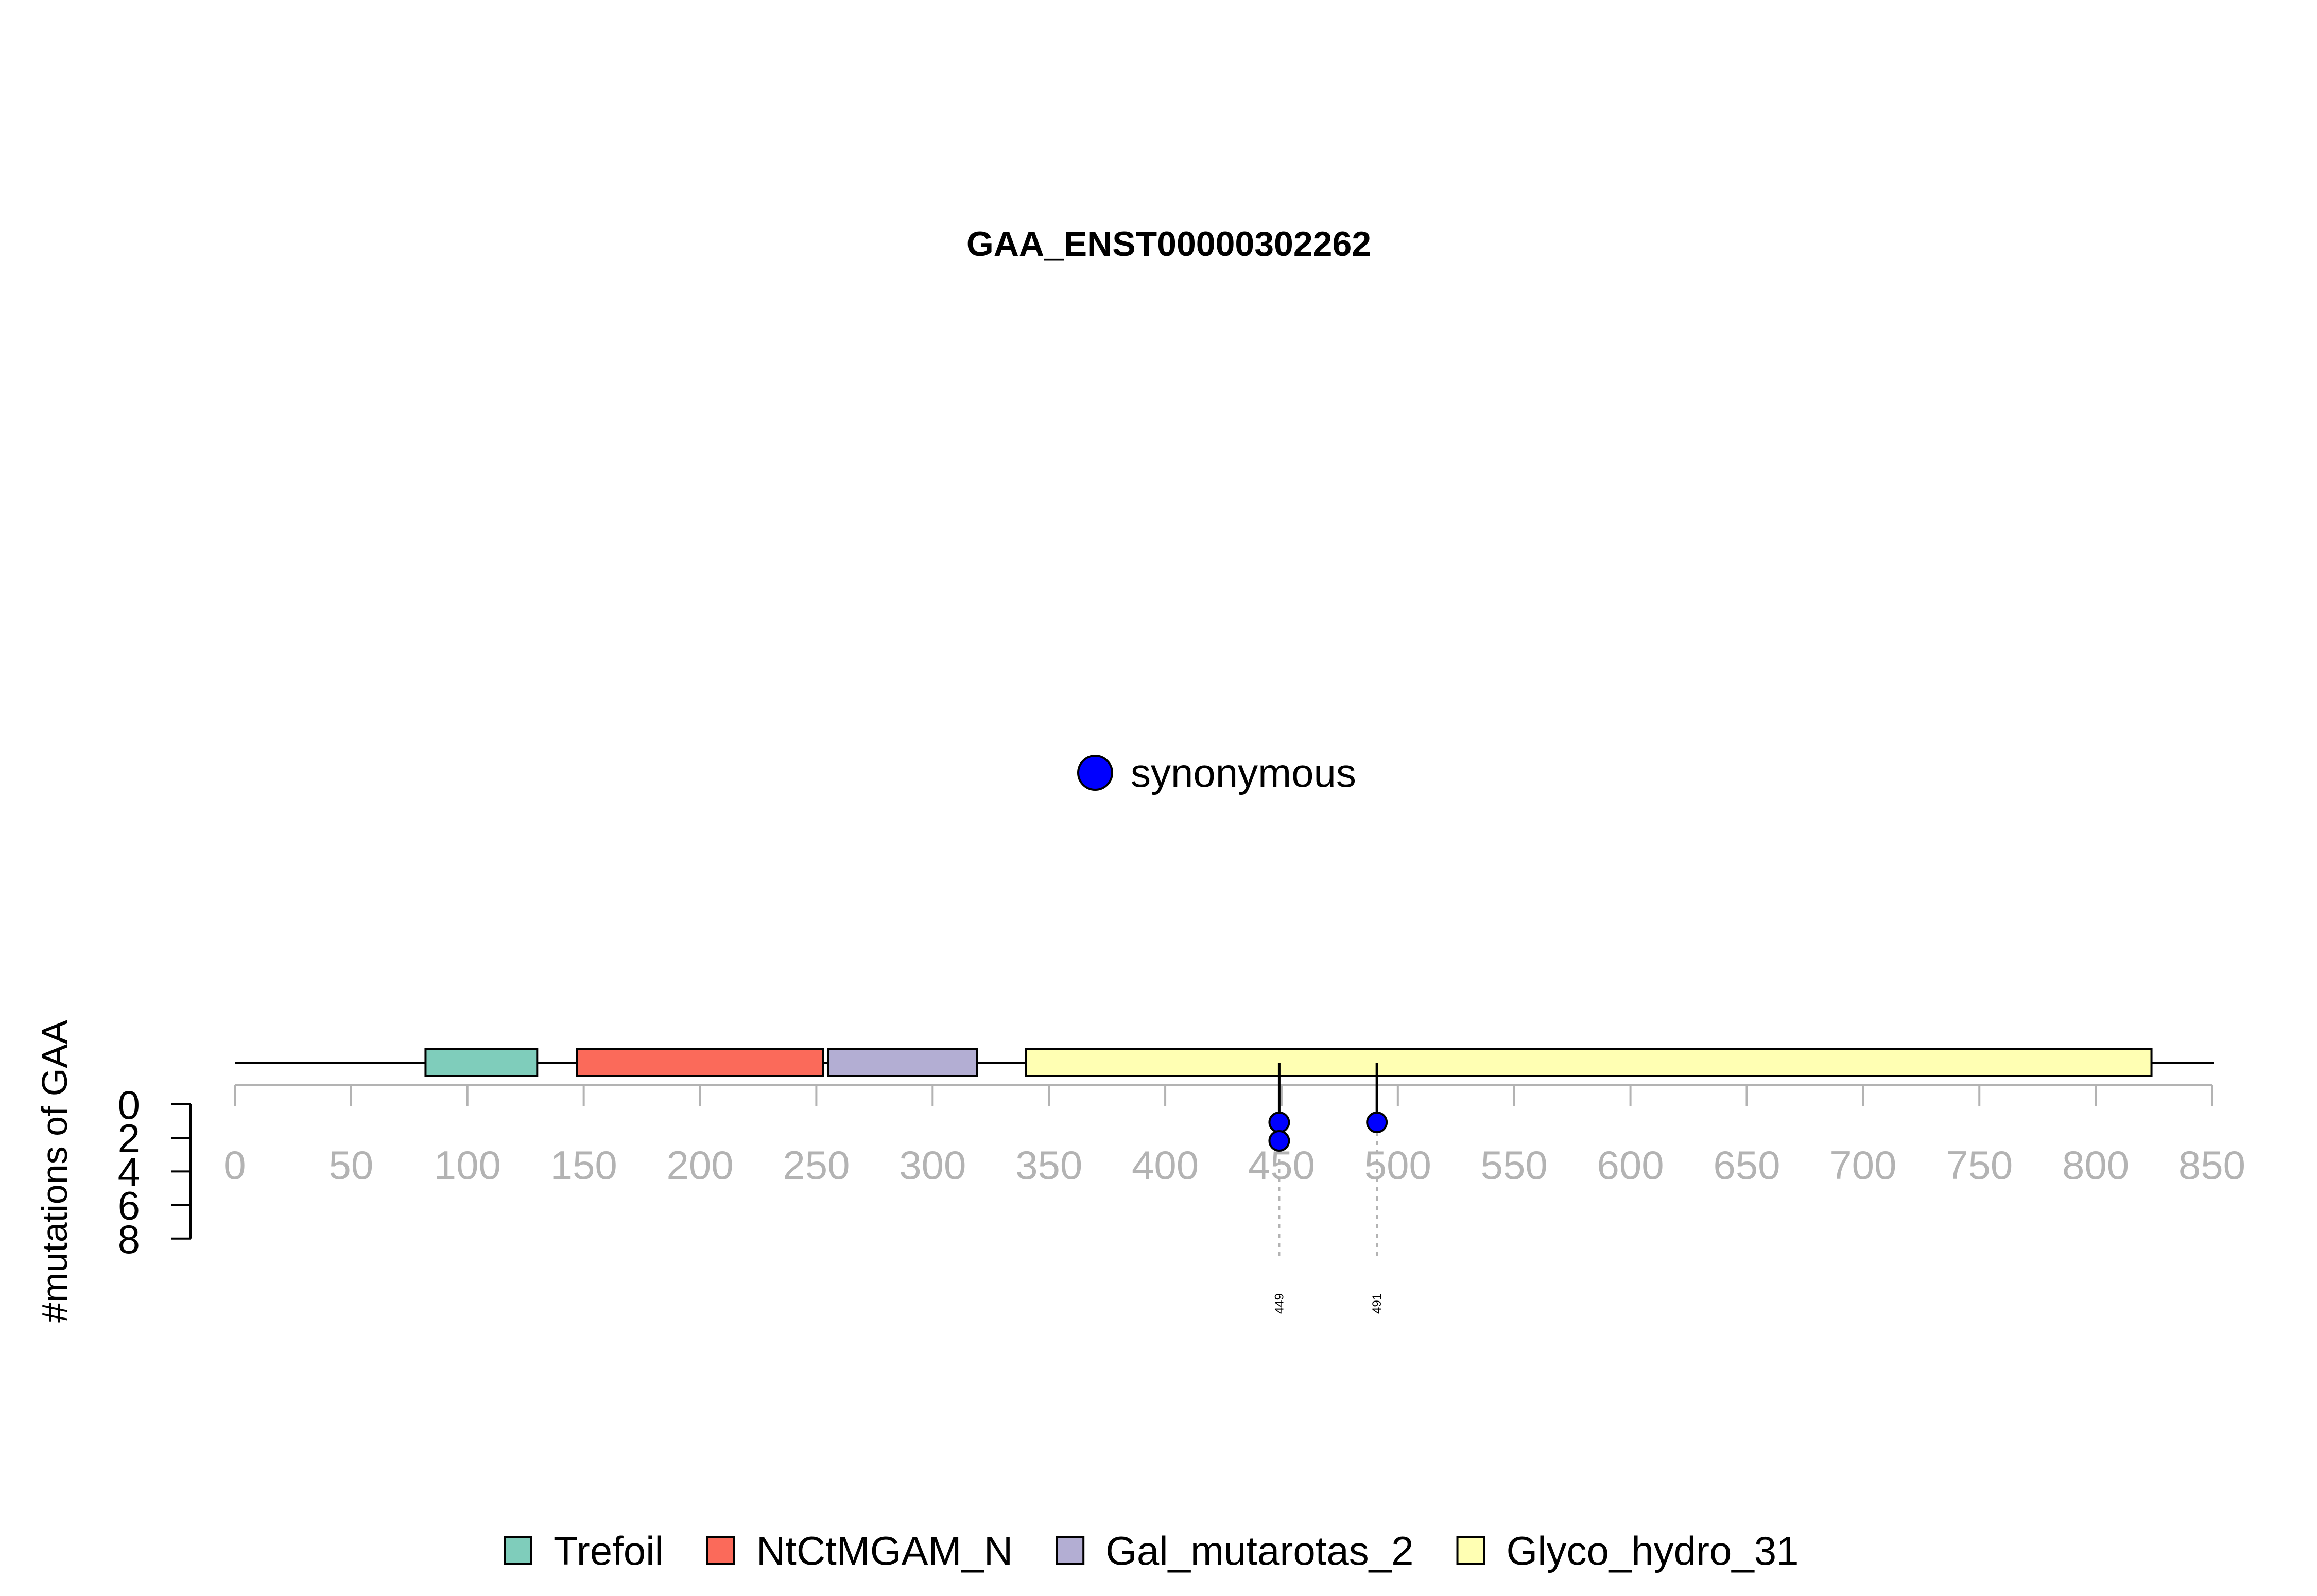 The width and height of the screenshot is (2317, 1596). What do you see at coordinates (1653, 1551) in the screenshot?
I see `legend-label-Glyco_hydro_31: Glyco_hydro_31` at bounding box center [1653, 1551].